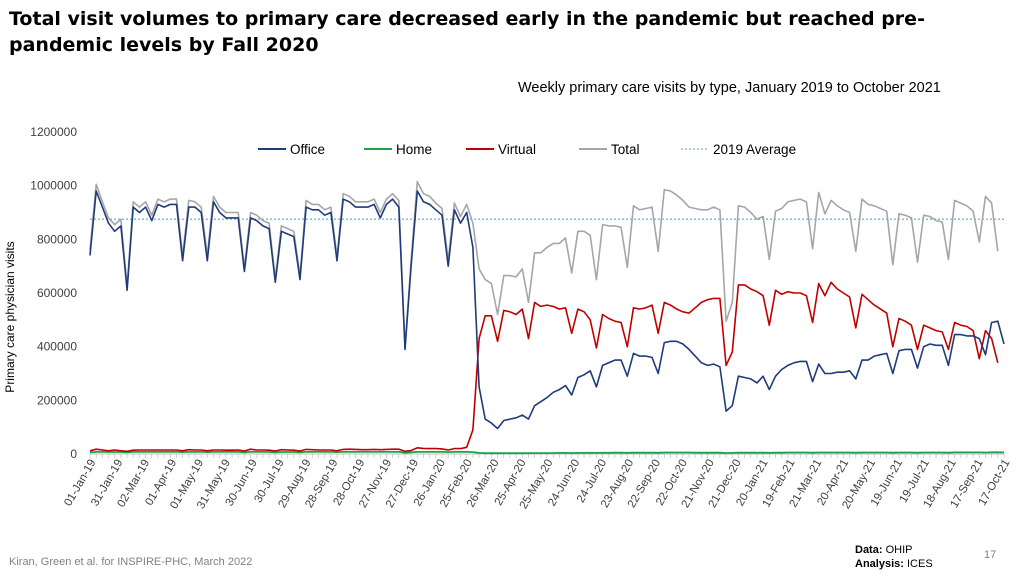 The height and width of the screenshot is (579, 1024). I want to click on y-axis-label: Primary care physician visits, so click(10, 316).